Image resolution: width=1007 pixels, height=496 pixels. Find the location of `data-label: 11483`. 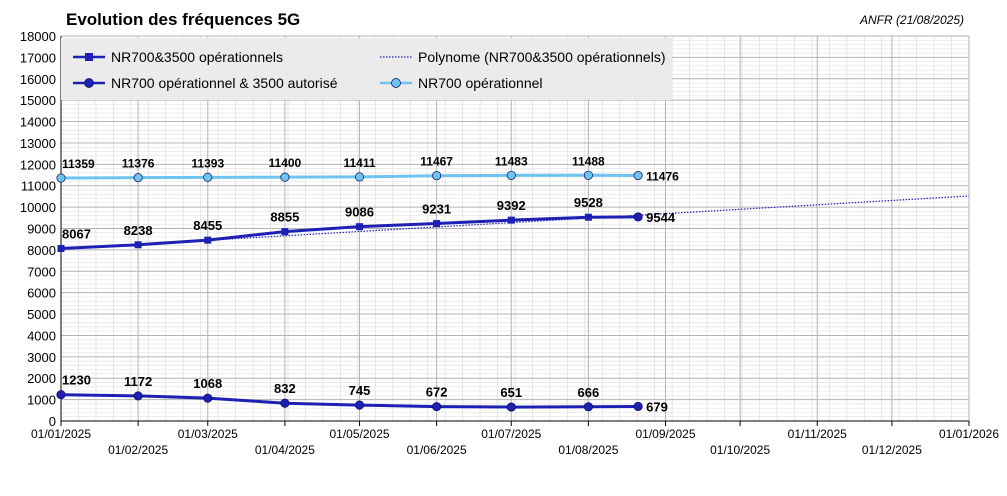

data-label: 11483 is located at coordinates (511, 161).